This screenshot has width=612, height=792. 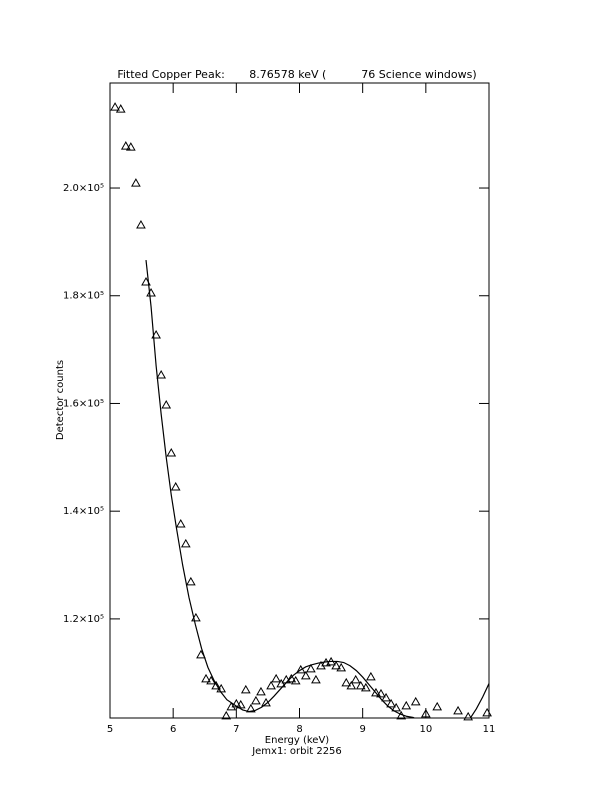 I want to click on y-tick-label: 1.6×10⁵, so click(x=83, y=403).